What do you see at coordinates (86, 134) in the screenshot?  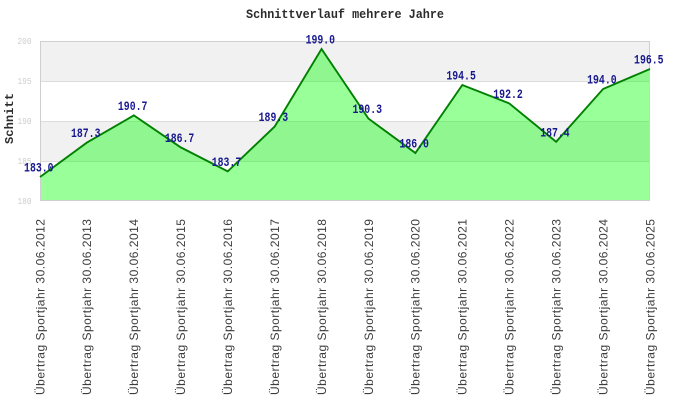 I see `svg-text: 187.3` at bounding box center [86, 134].